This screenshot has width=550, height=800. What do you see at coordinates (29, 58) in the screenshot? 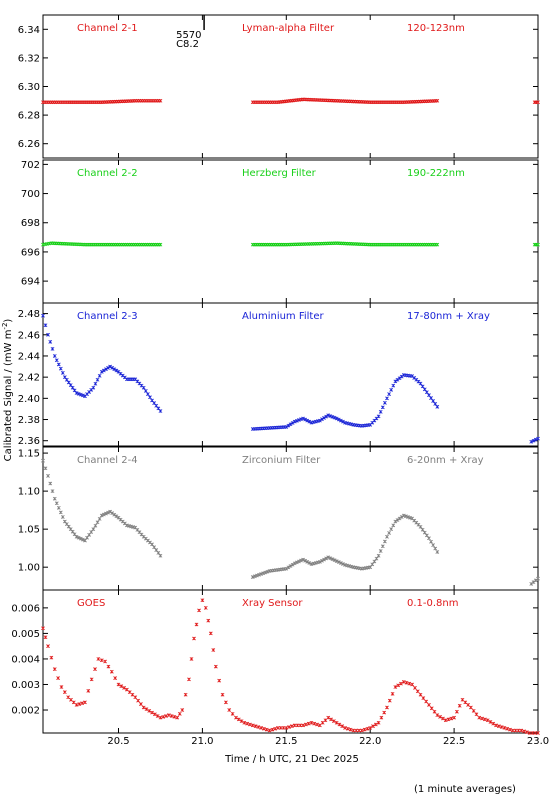
I see `y-tick-label: 6.32` at bounding box center [29, 58].